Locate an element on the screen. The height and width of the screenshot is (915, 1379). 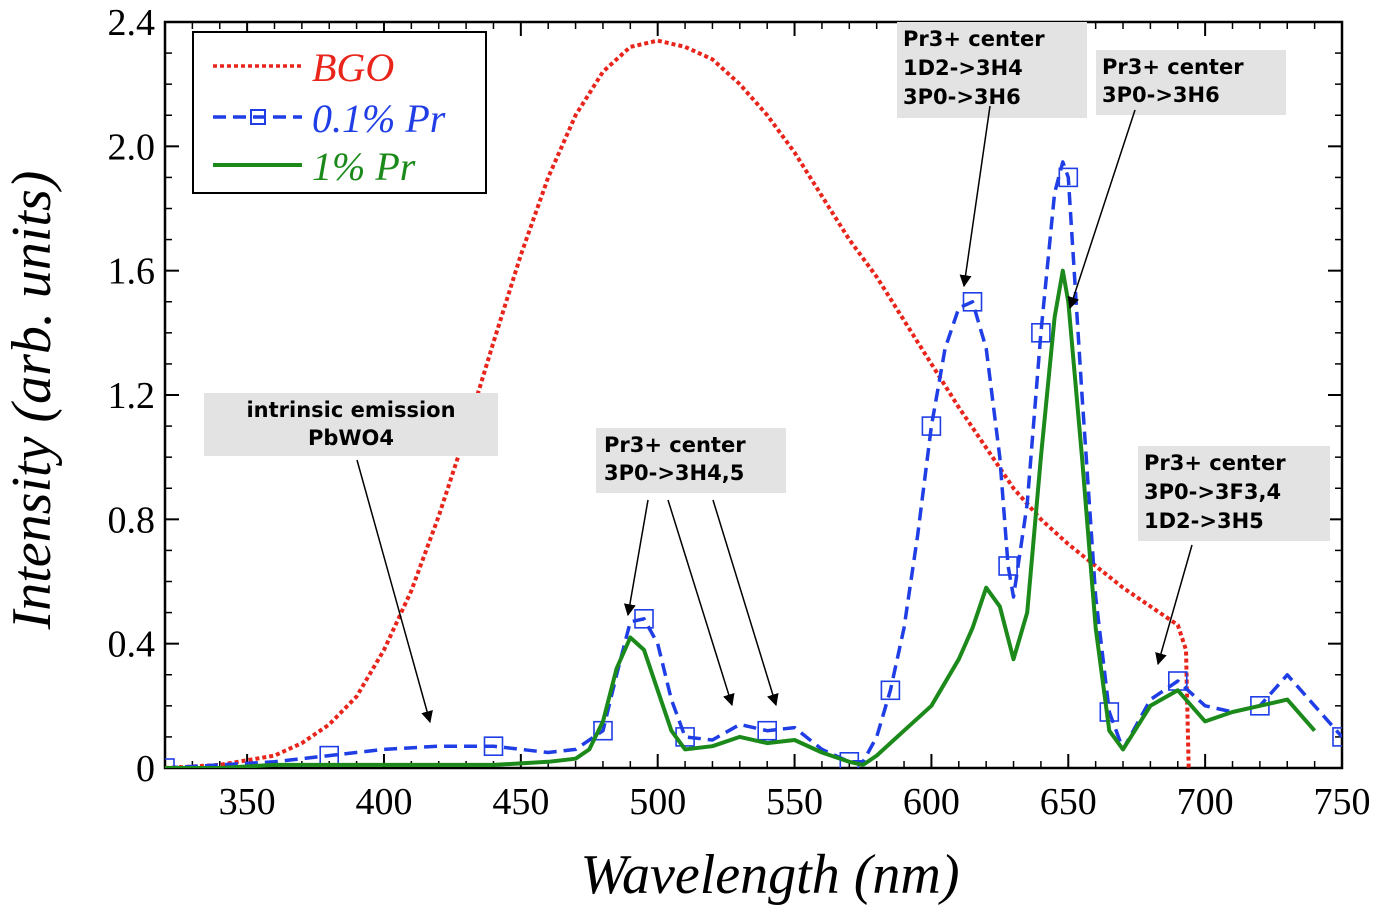
annotation-line: 3P0->3F3,4 is located at coordinates (1212, 492).